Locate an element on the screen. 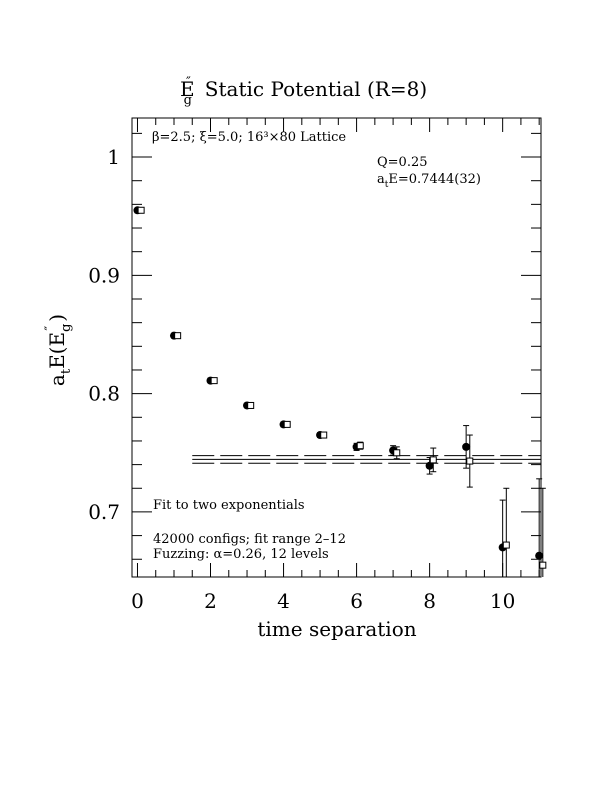 Image resolution: width=612 pixels, height=792 pixels. ylabel-mid: E(E is located at coordinates (57, 350).